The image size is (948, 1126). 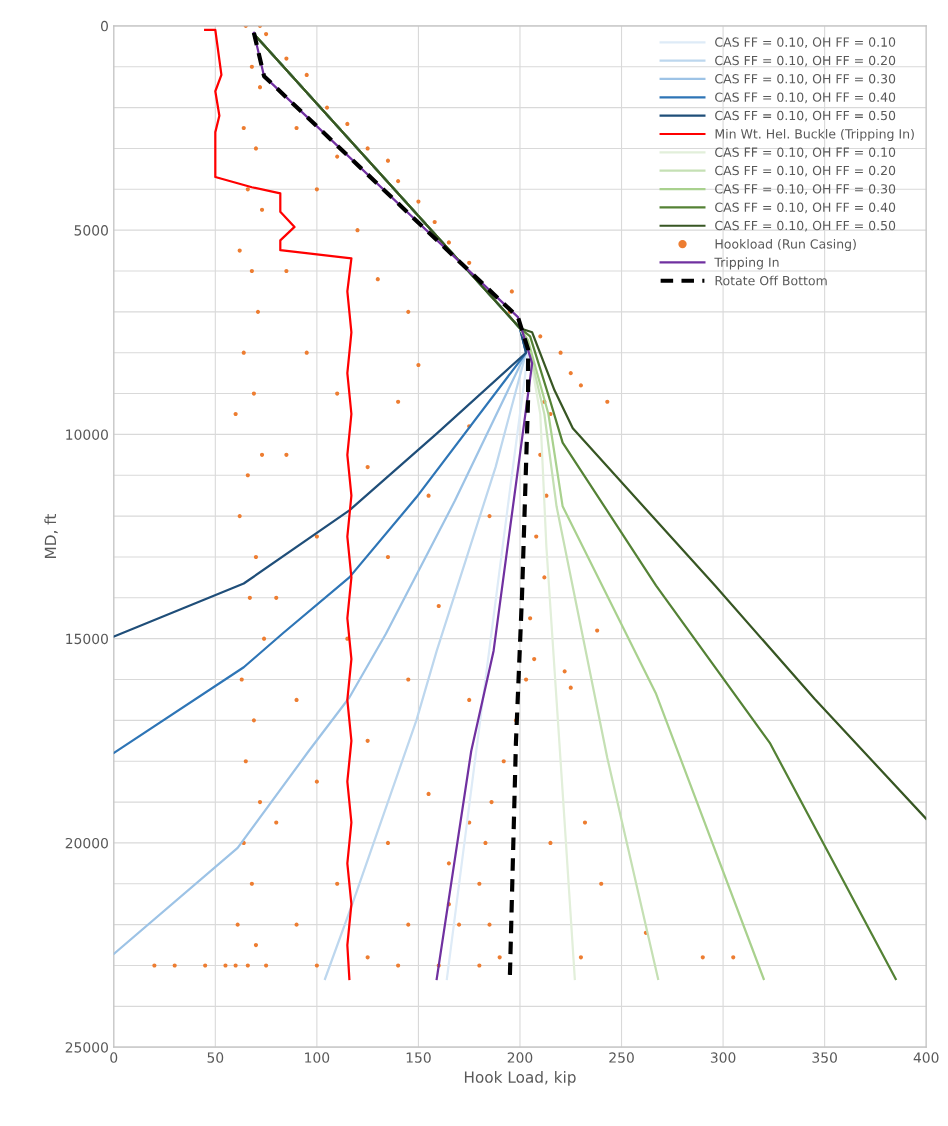 What do you see at coordinates (814, 134) in the screenshot?
I see `legend-label: Min Wt. Hel. Buckle (Tripping In)` at bounding box center [814, 134].